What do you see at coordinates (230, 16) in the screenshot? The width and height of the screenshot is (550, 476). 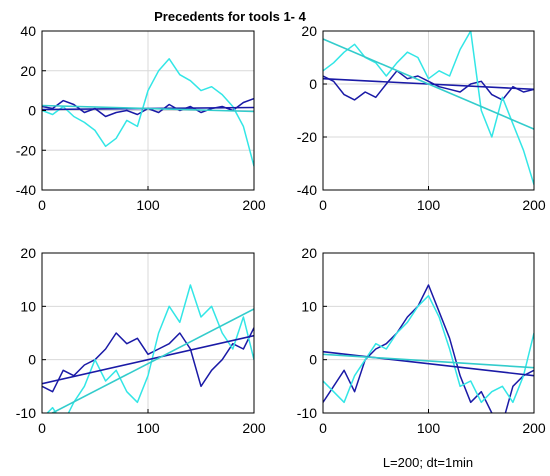 I see `figure-title: Precedents for tools 1- 4` at bounding box center [230, 16].